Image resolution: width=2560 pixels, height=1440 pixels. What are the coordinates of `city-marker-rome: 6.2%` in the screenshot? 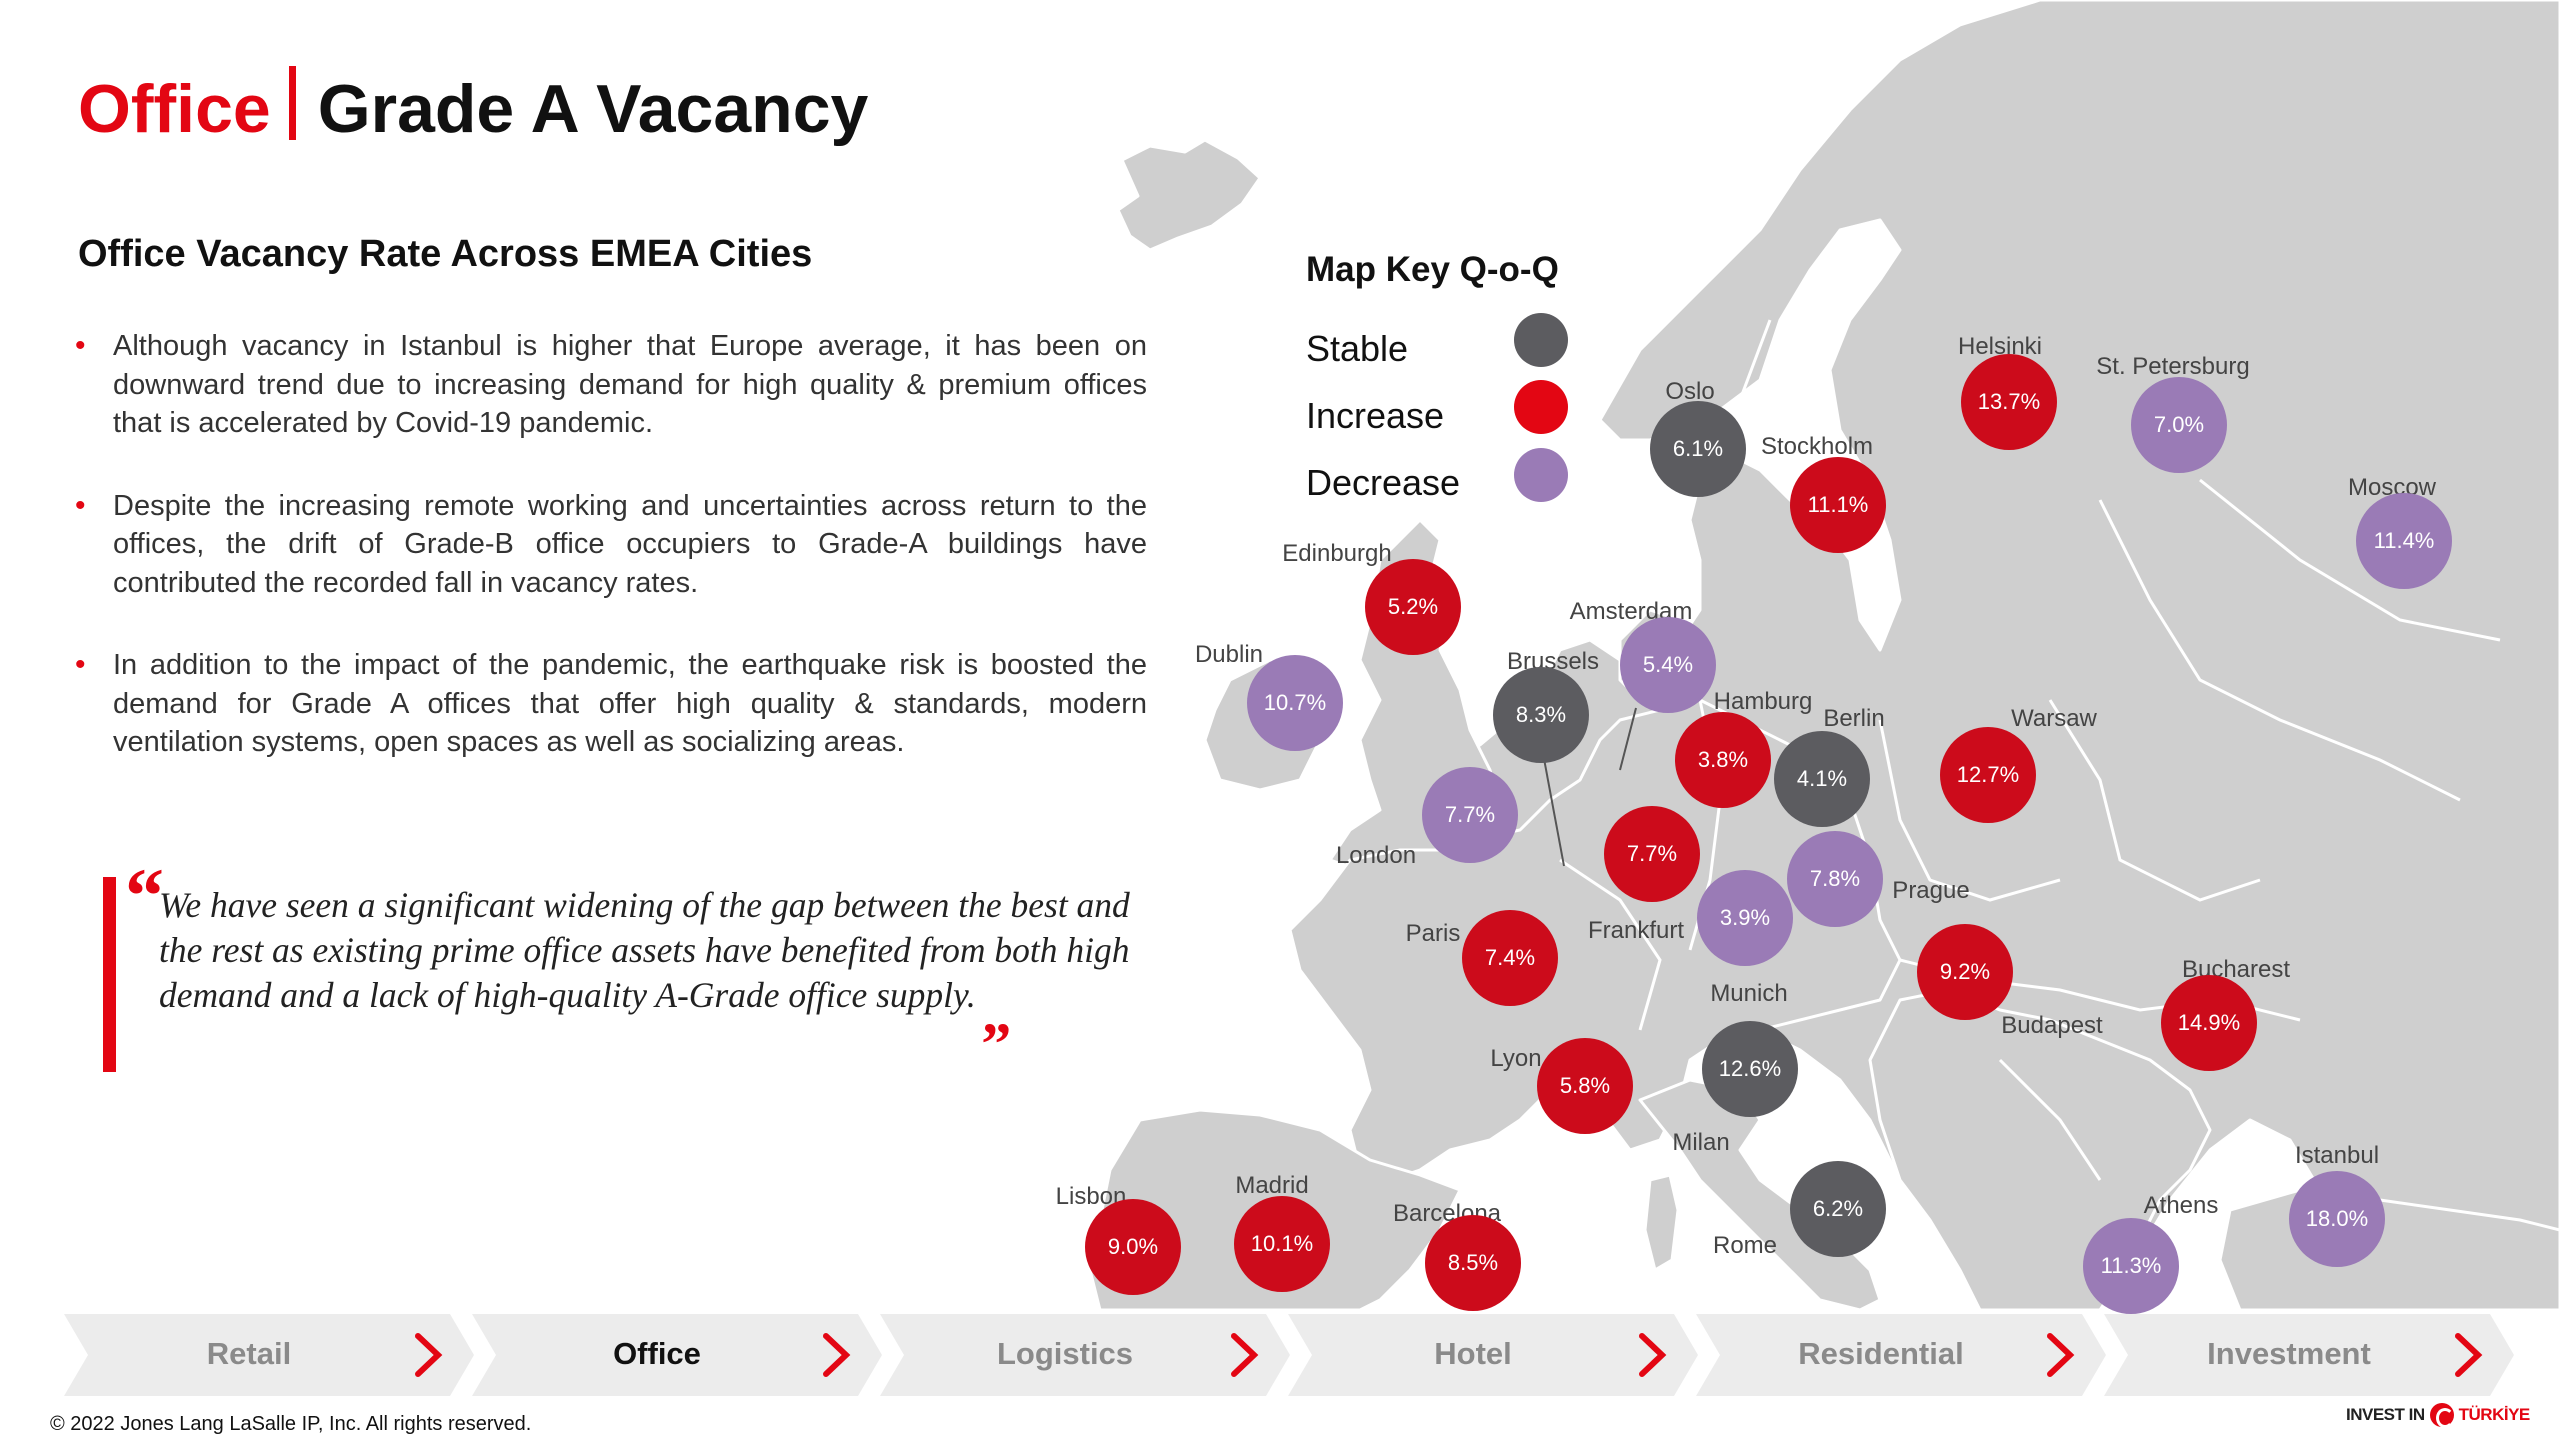 It's located at (1838, 1209).